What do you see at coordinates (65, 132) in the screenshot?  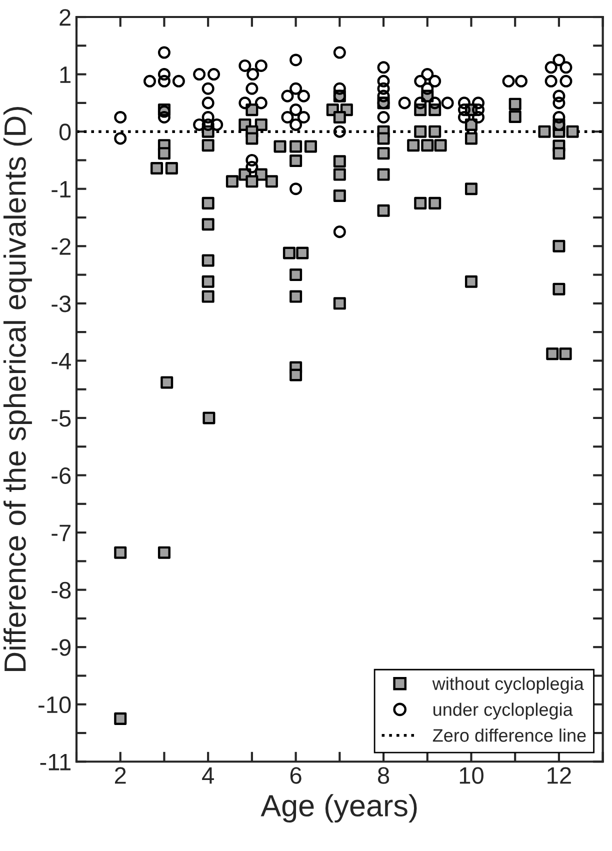 I see `y-tick-label: 0` at bounding box center [65, 132].